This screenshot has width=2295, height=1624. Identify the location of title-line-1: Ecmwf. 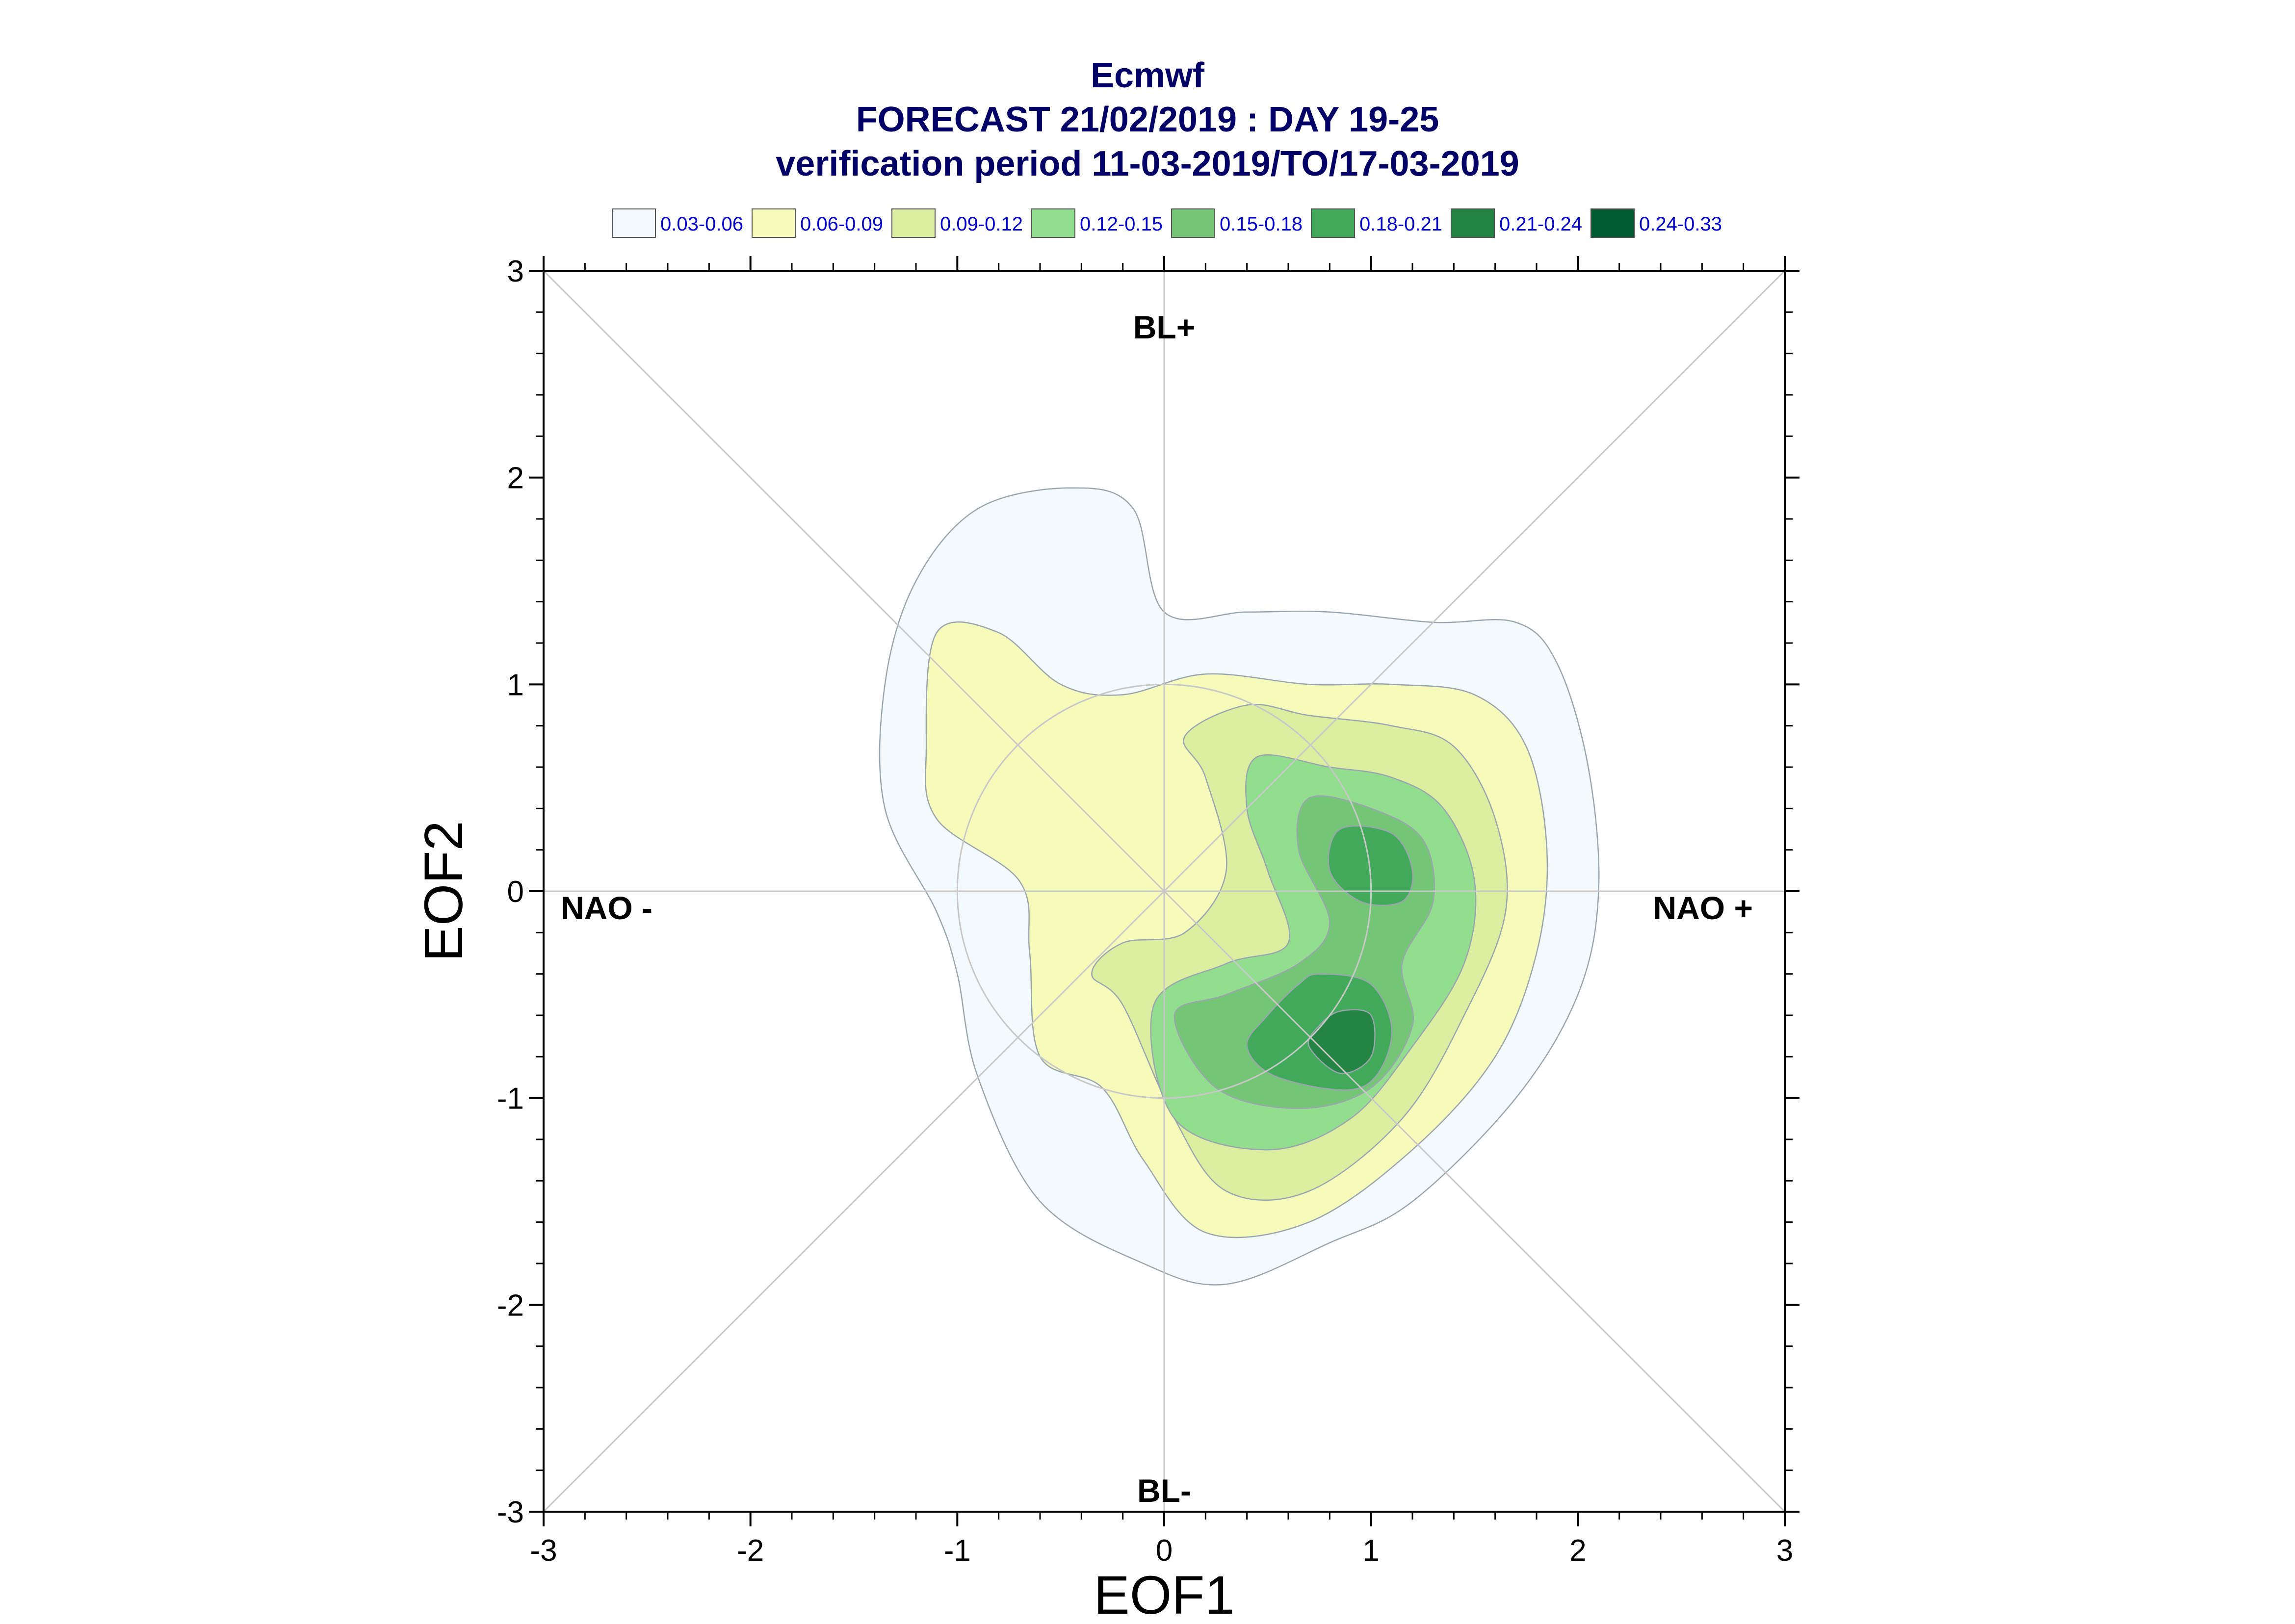
(1148, 75).